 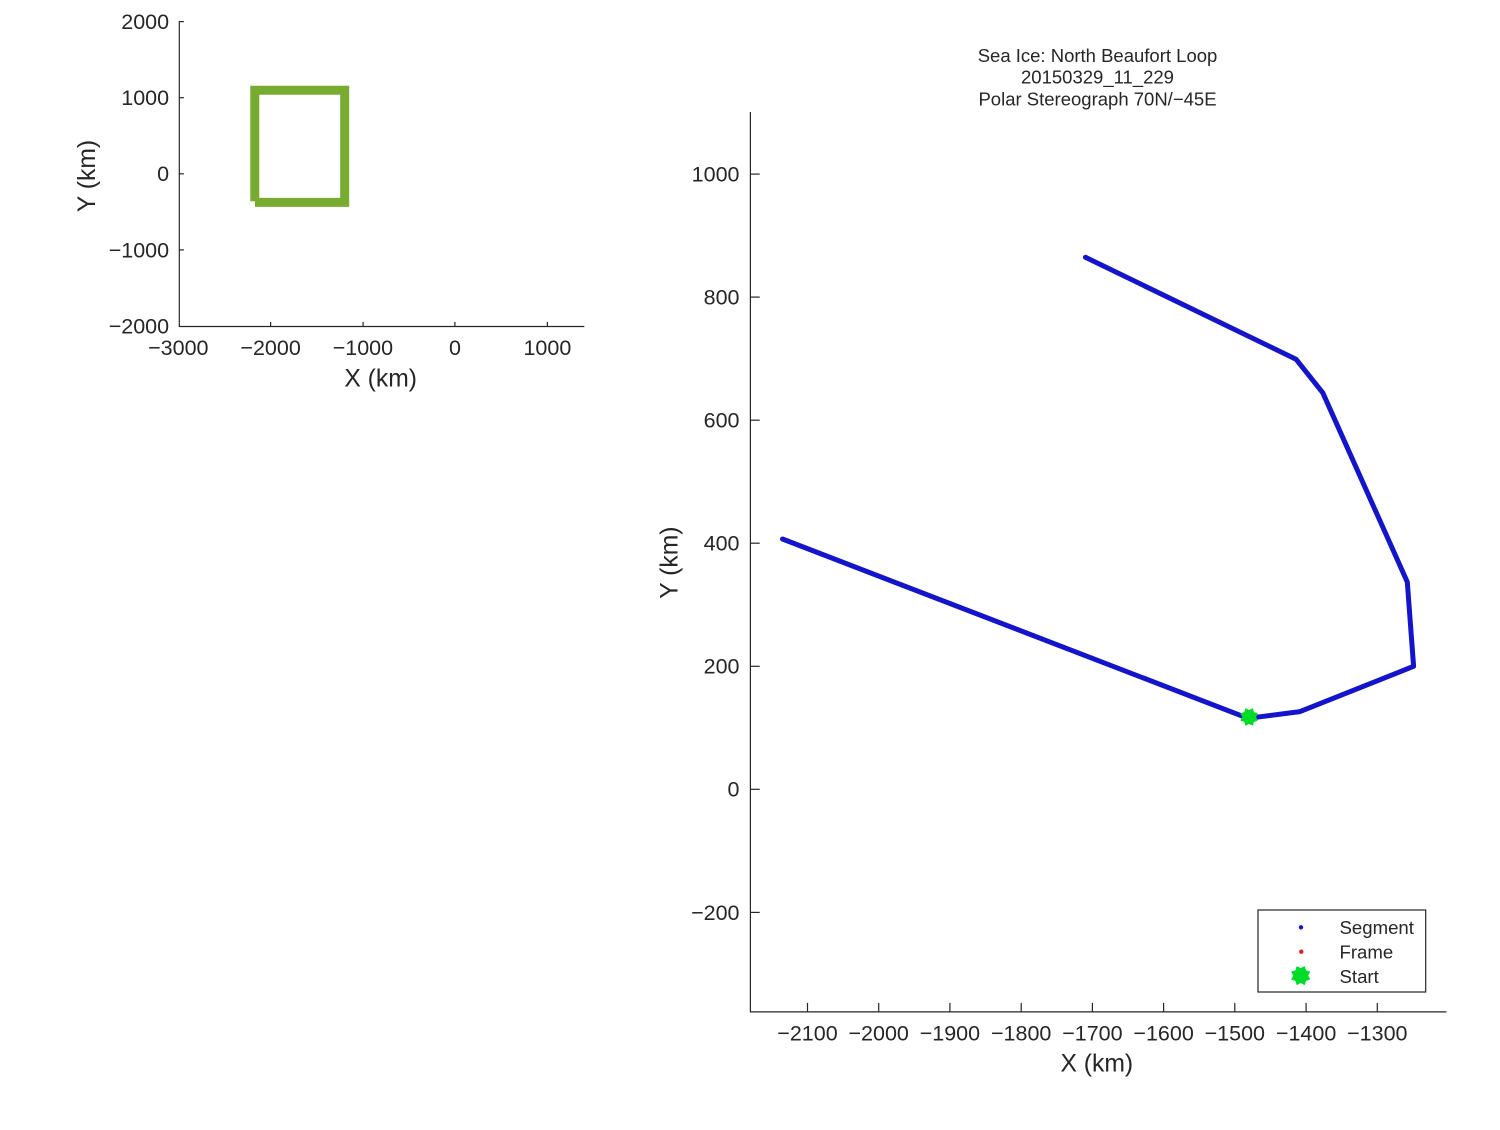 What do you see at coordinates (1377, 927) in the screenshot?
I see `svg-text: Segment` at bounding box center [1377, 927].